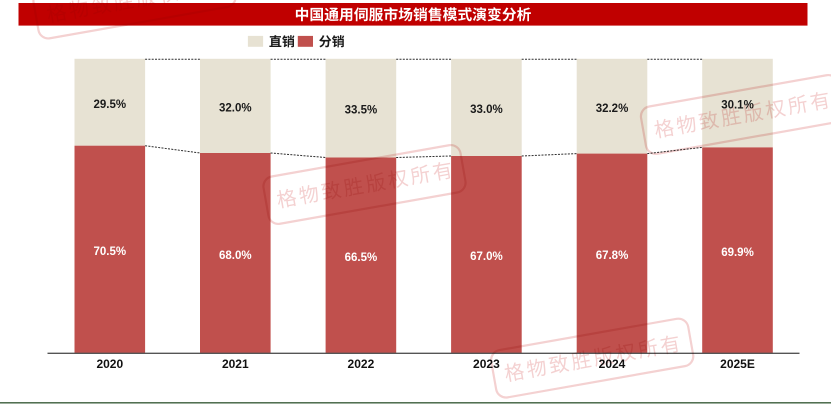  What do you see at coordinates (486, 110) in the screenshot?
I see `svg-text: 33.0%` at bounding box center [486, 110].